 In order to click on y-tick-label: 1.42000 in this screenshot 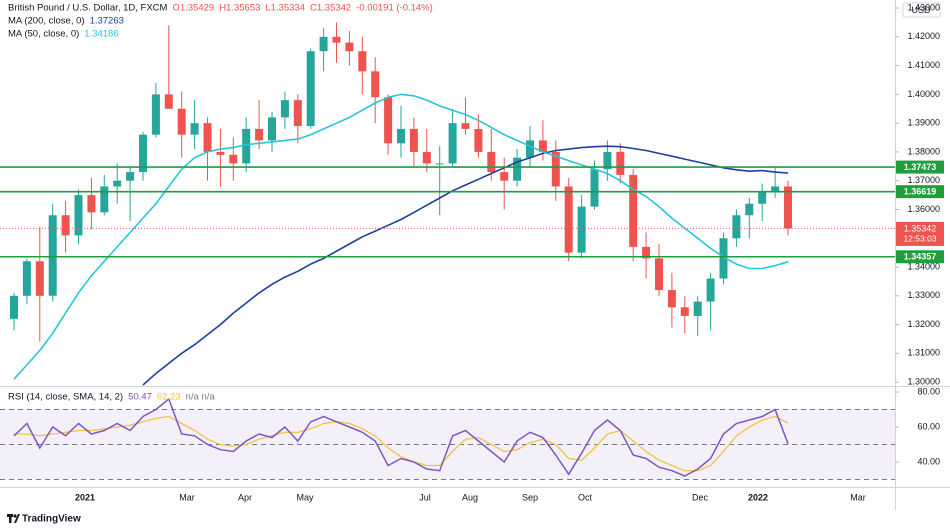, I will do `click(923, 36)`.